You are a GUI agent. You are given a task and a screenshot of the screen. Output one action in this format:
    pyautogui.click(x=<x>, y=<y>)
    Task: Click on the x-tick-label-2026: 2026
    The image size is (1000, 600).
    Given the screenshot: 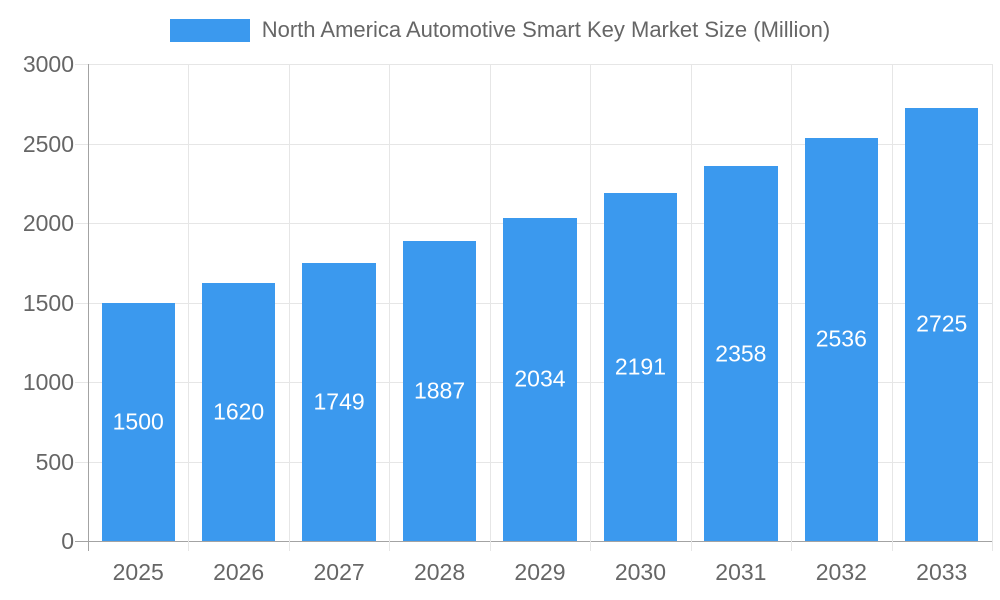 What is the action you would take?
    pyautogui.click(x=239, y=572)
    